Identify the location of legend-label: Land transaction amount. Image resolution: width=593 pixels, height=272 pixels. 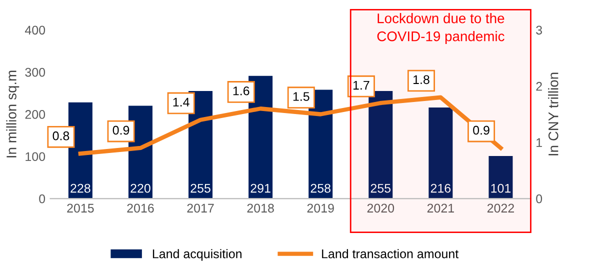
(390, 253).